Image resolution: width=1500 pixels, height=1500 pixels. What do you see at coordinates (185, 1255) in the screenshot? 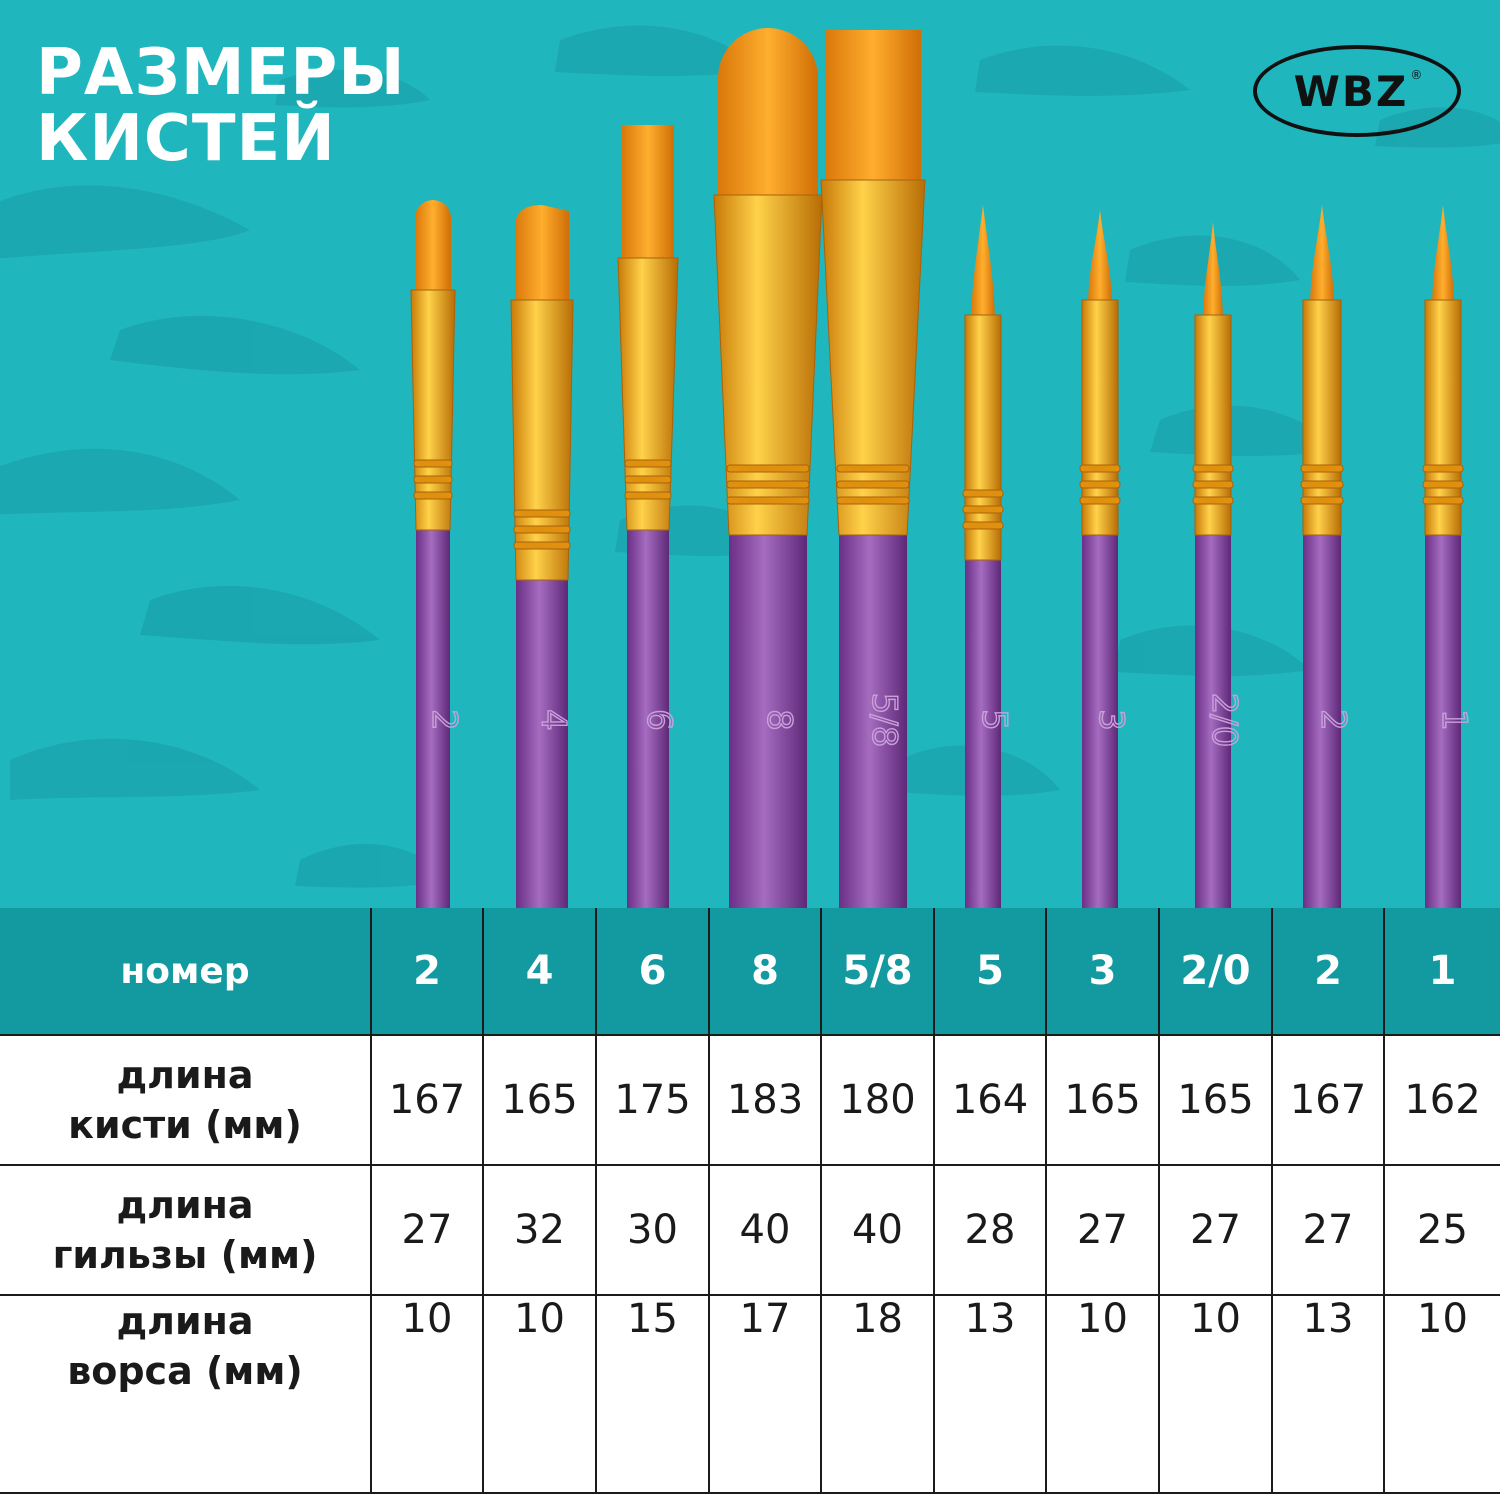
I see `row-label-line-2: гильзы (мм)` at bounding box center [185, 1255].